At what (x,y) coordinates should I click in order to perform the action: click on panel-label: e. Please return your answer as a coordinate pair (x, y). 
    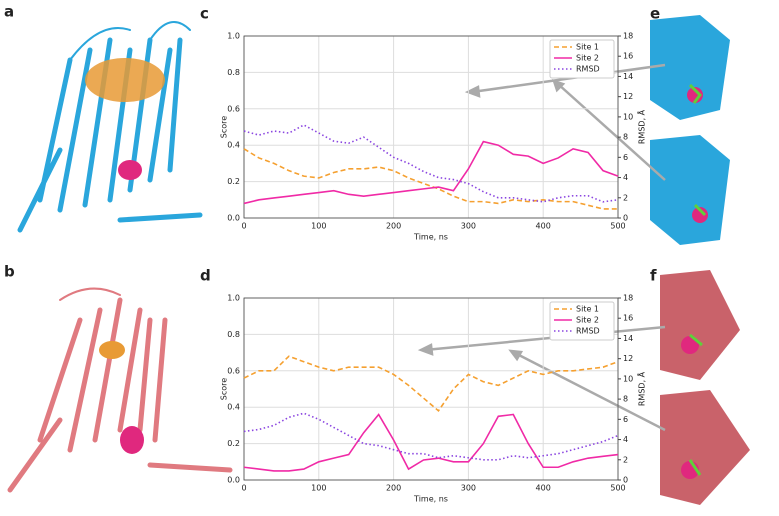
    Looking at the image, I should click on (655, 14).